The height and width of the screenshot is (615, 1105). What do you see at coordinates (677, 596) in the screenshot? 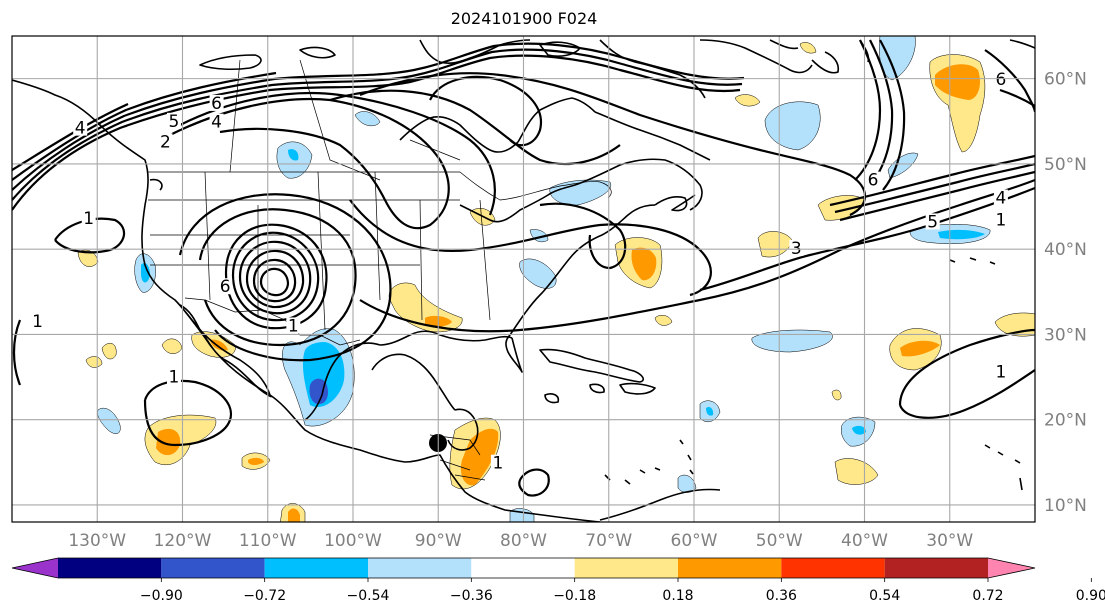
I see `colorbar-tick-label: 0.18` at bounding box center [677, 596].